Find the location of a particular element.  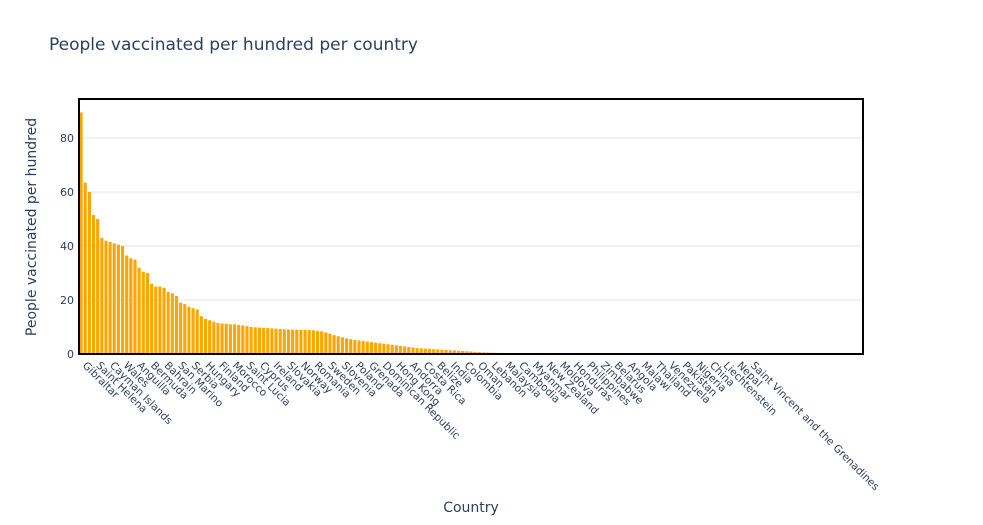

y-tick-label: 20 is located at coordinates (67, 300).